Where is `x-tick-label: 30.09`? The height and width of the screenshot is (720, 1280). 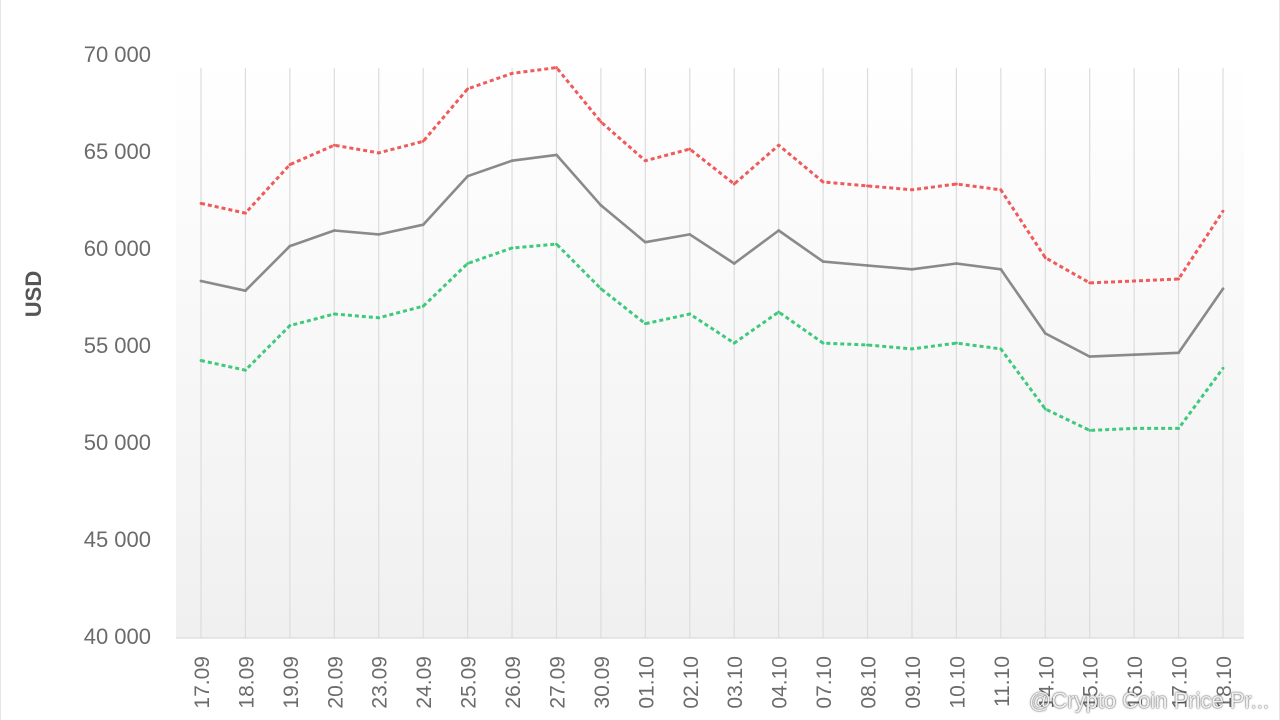 x-tick-label: 30.09 is located at coordinates (602, 682).